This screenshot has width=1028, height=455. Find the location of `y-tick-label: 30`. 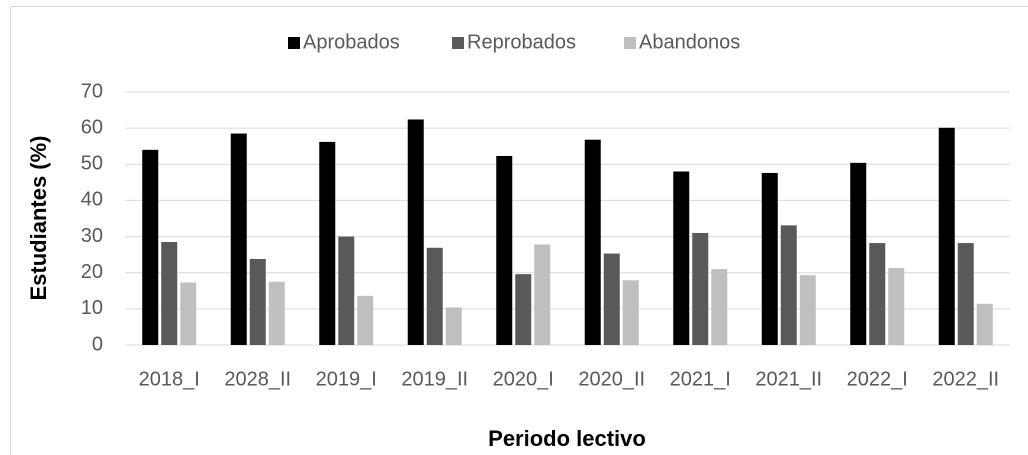

y-tick-label: 30 is located at coordinates (92, 236).